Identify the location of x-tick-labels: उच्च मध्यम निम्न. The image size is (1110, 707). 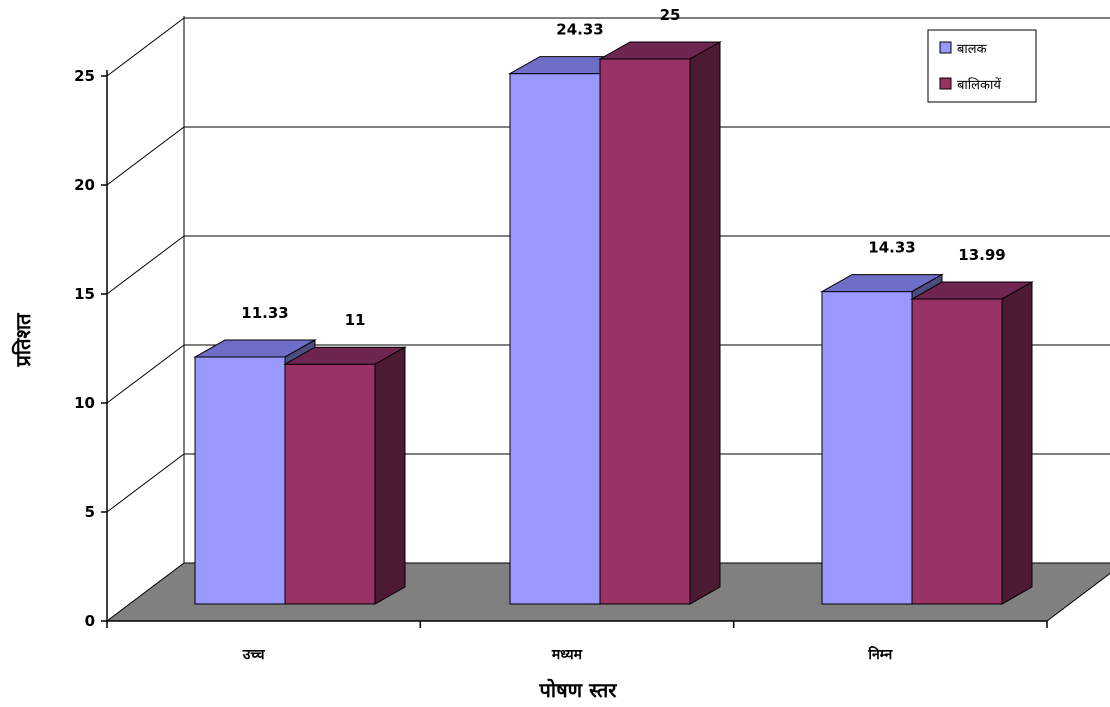
(577, 642).